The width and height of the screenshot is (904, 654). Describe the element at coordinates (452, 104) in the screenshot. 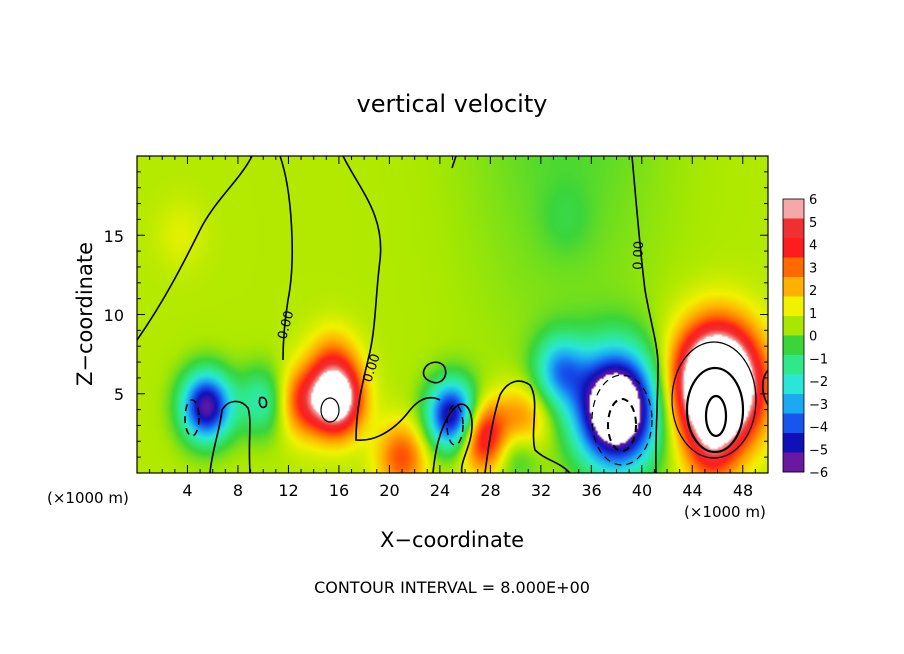

I see `chart-title: vertical velocity` at that location.